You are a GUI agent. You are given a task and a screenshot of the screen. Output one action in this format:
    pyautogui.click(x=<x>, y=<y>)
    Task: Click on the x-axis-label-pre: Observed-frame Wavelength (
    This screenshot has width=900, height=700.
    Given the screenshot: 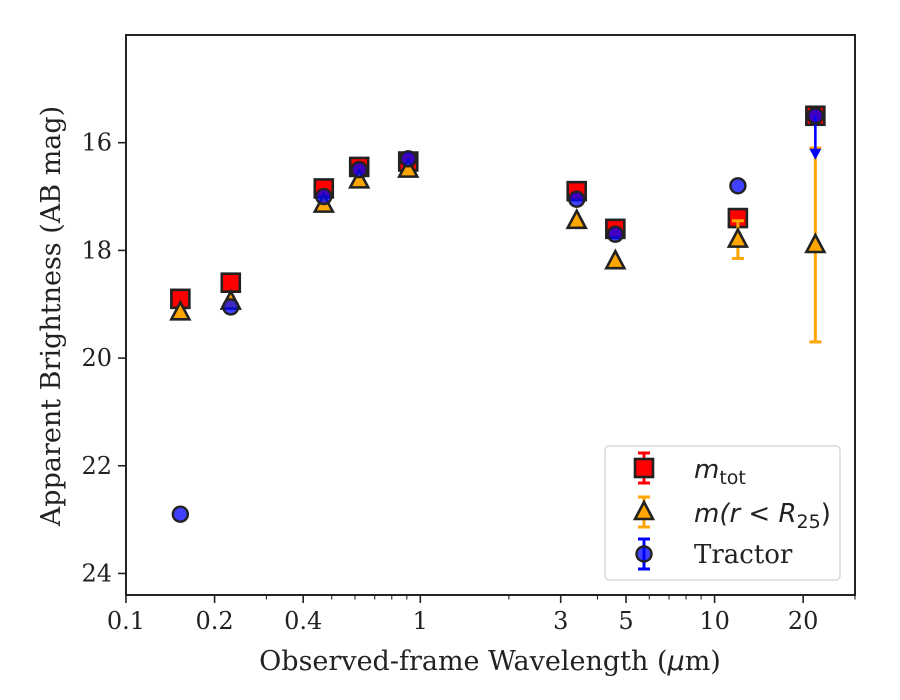 What is the action you would take?
    pyautogui.click(x=463, y=661)
    